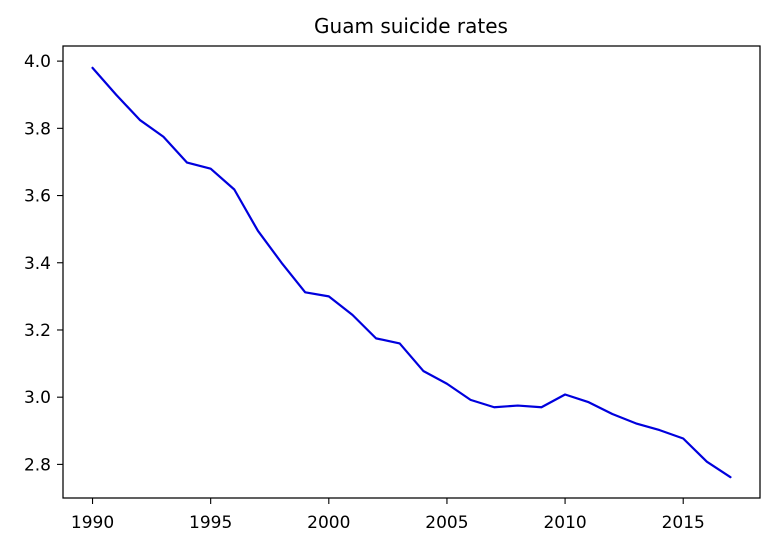 This screenshot has height=549, width=775. Describe the element at coordinates (37, 465) in the screenshot. I see `y-tick-label: 2.8` at that location.